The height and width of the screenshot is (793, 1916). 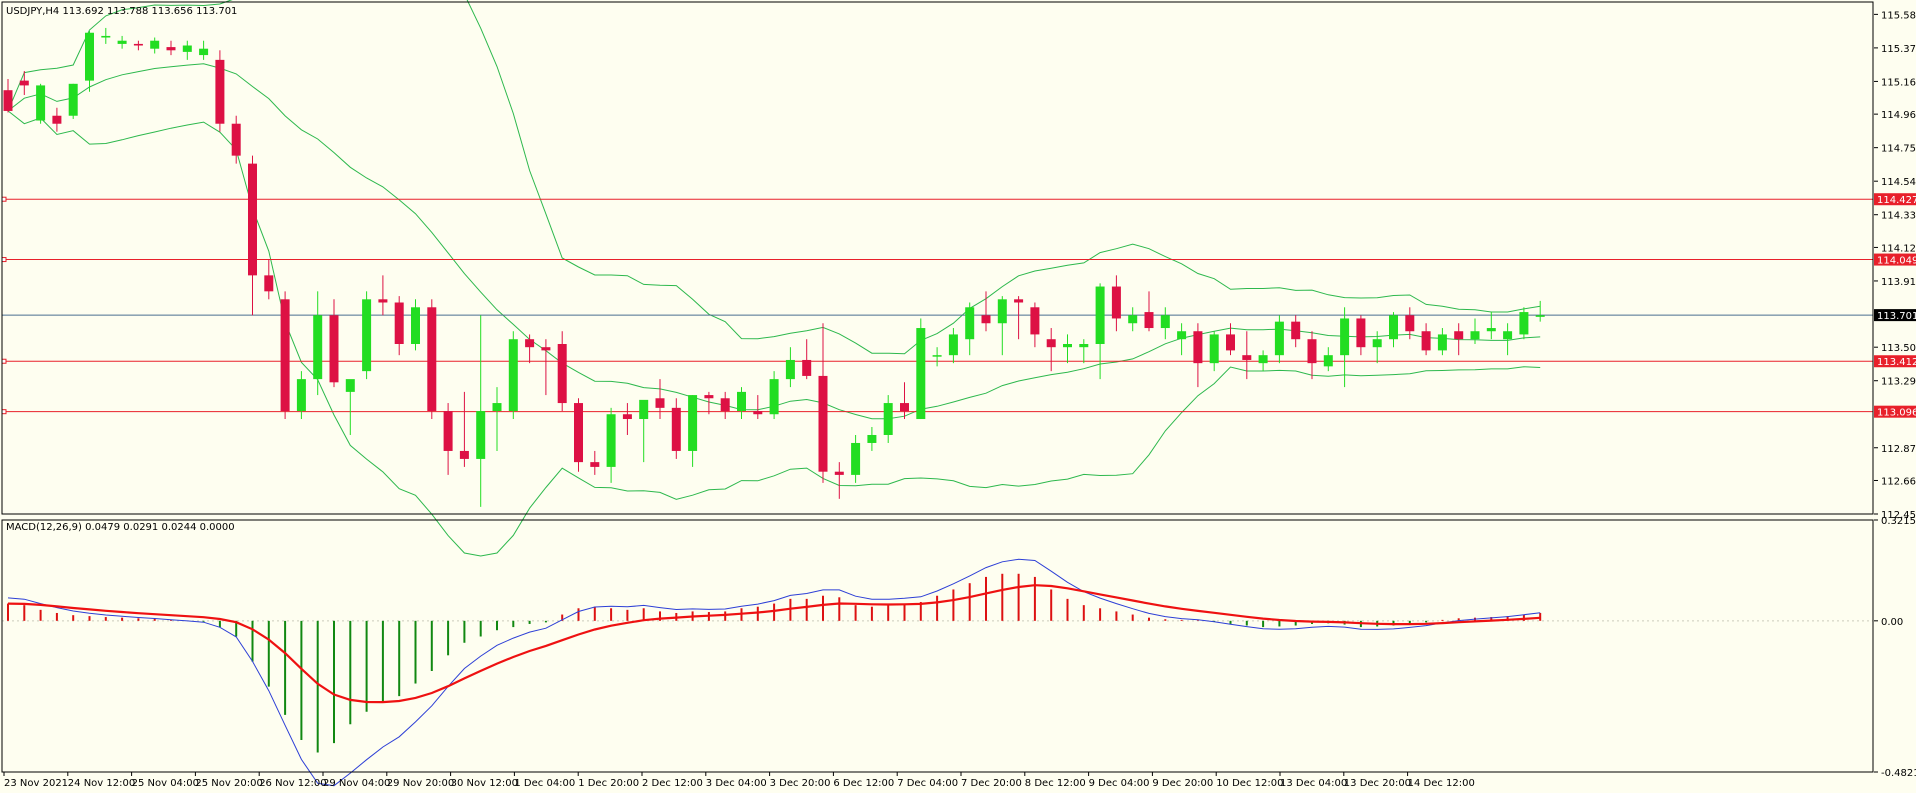 I want to click on x-tick-label: 14 Dec 12:00, so click(x=1441, y=783).